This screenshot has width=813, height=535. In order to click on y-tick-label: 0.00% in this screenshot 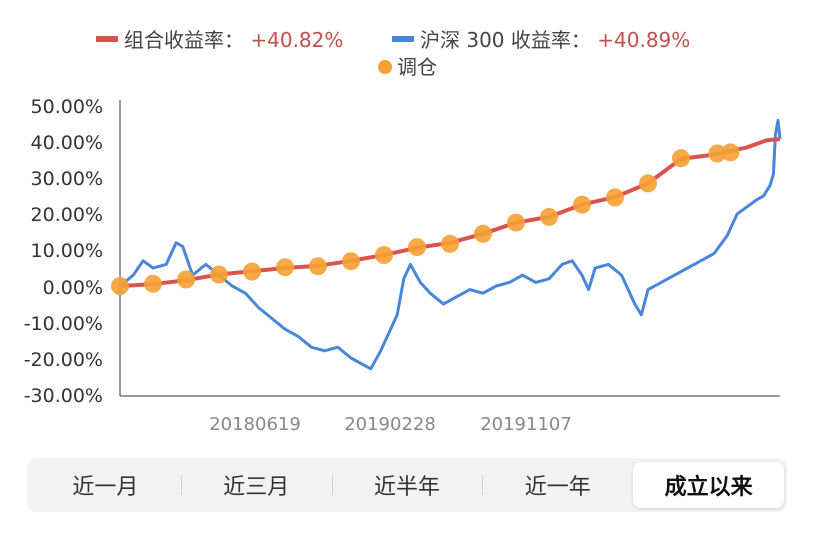, I will do `click(73, 288)`.